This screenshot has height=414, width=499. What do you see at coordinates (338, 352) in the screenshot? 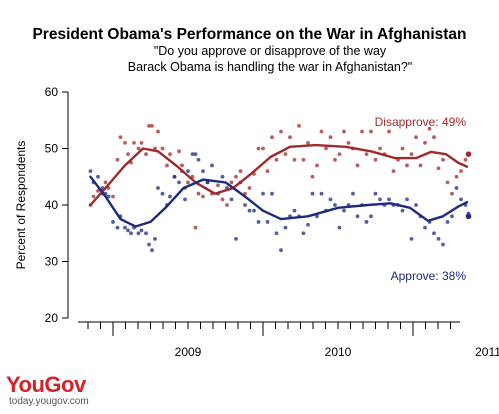
I see `x-tick-label: 2010` at bounding box center [338, 352].